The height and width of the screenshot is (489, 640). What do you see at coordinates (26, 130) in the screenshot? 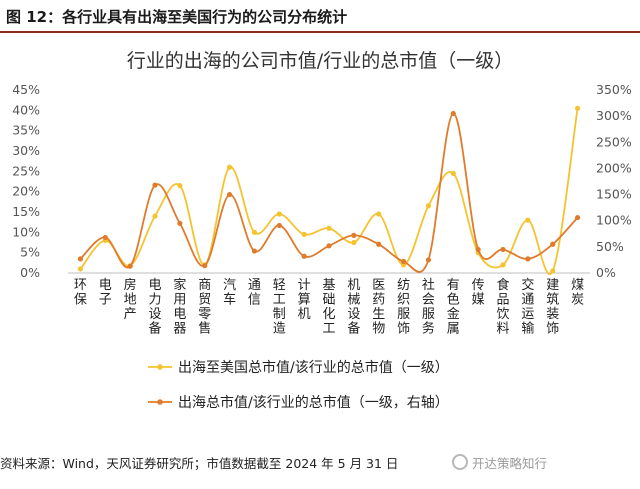
I see `y-left-tick-label: 35%` at bounding box center [26, 130].